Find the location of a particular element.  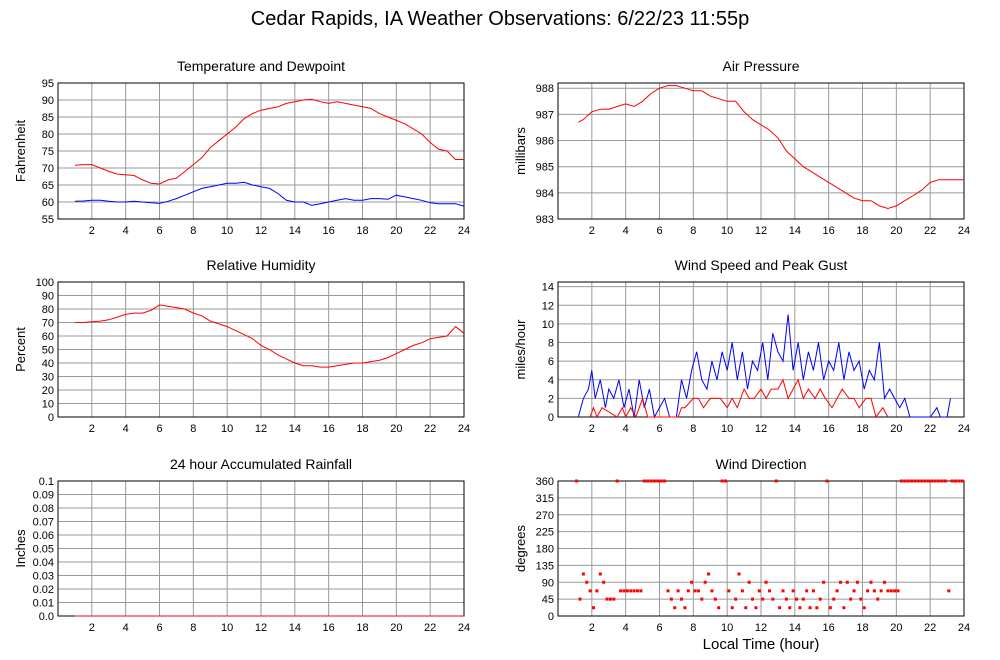

y-tick-label: 0.02 is located at coordinates (43, 590).